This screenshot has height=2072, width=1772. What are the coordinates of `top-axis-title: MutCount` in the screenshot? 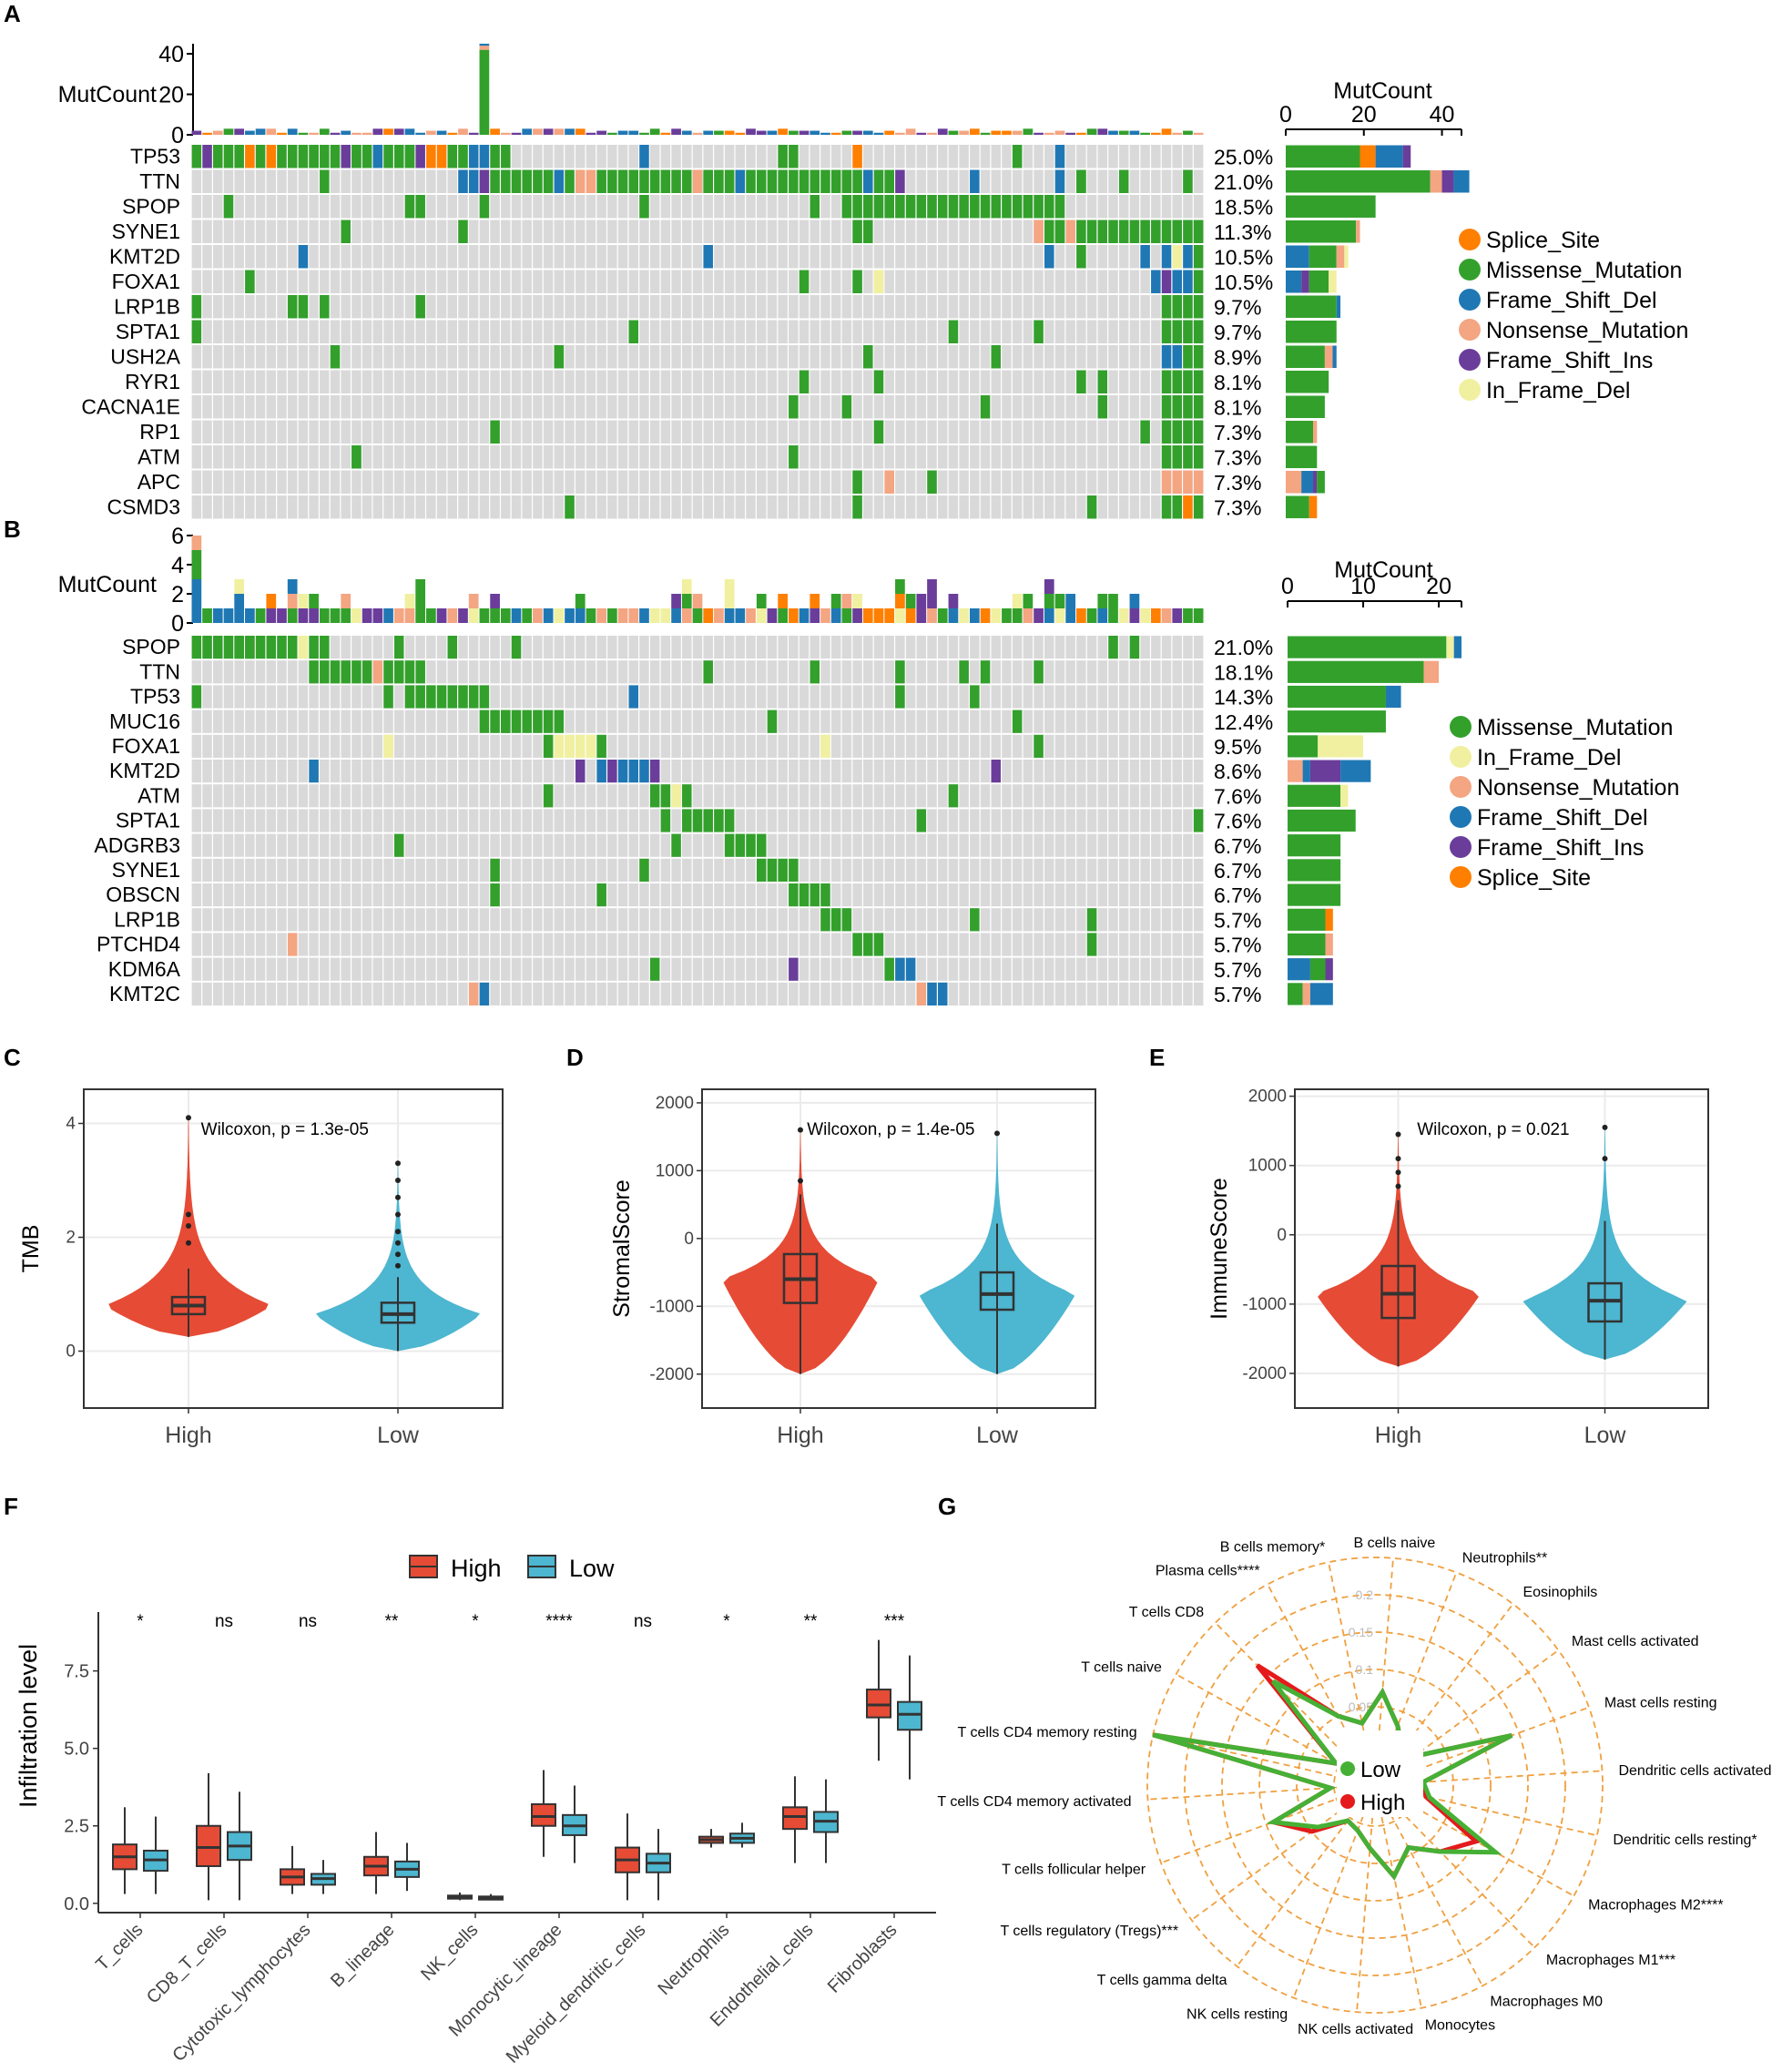 It's located at (107, 584).